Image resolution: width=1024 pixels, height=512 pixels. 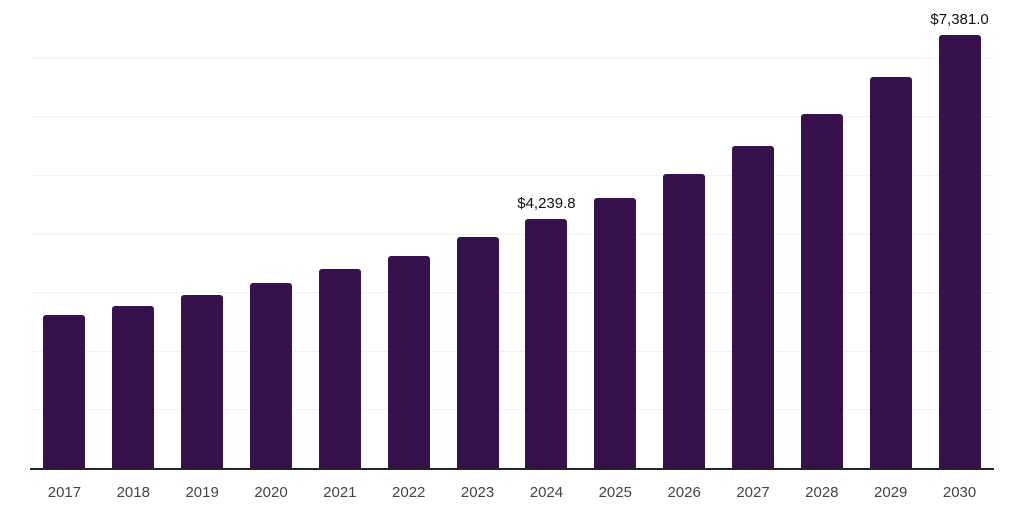 I want to click on bar-2023, so click(x=477, y=352).